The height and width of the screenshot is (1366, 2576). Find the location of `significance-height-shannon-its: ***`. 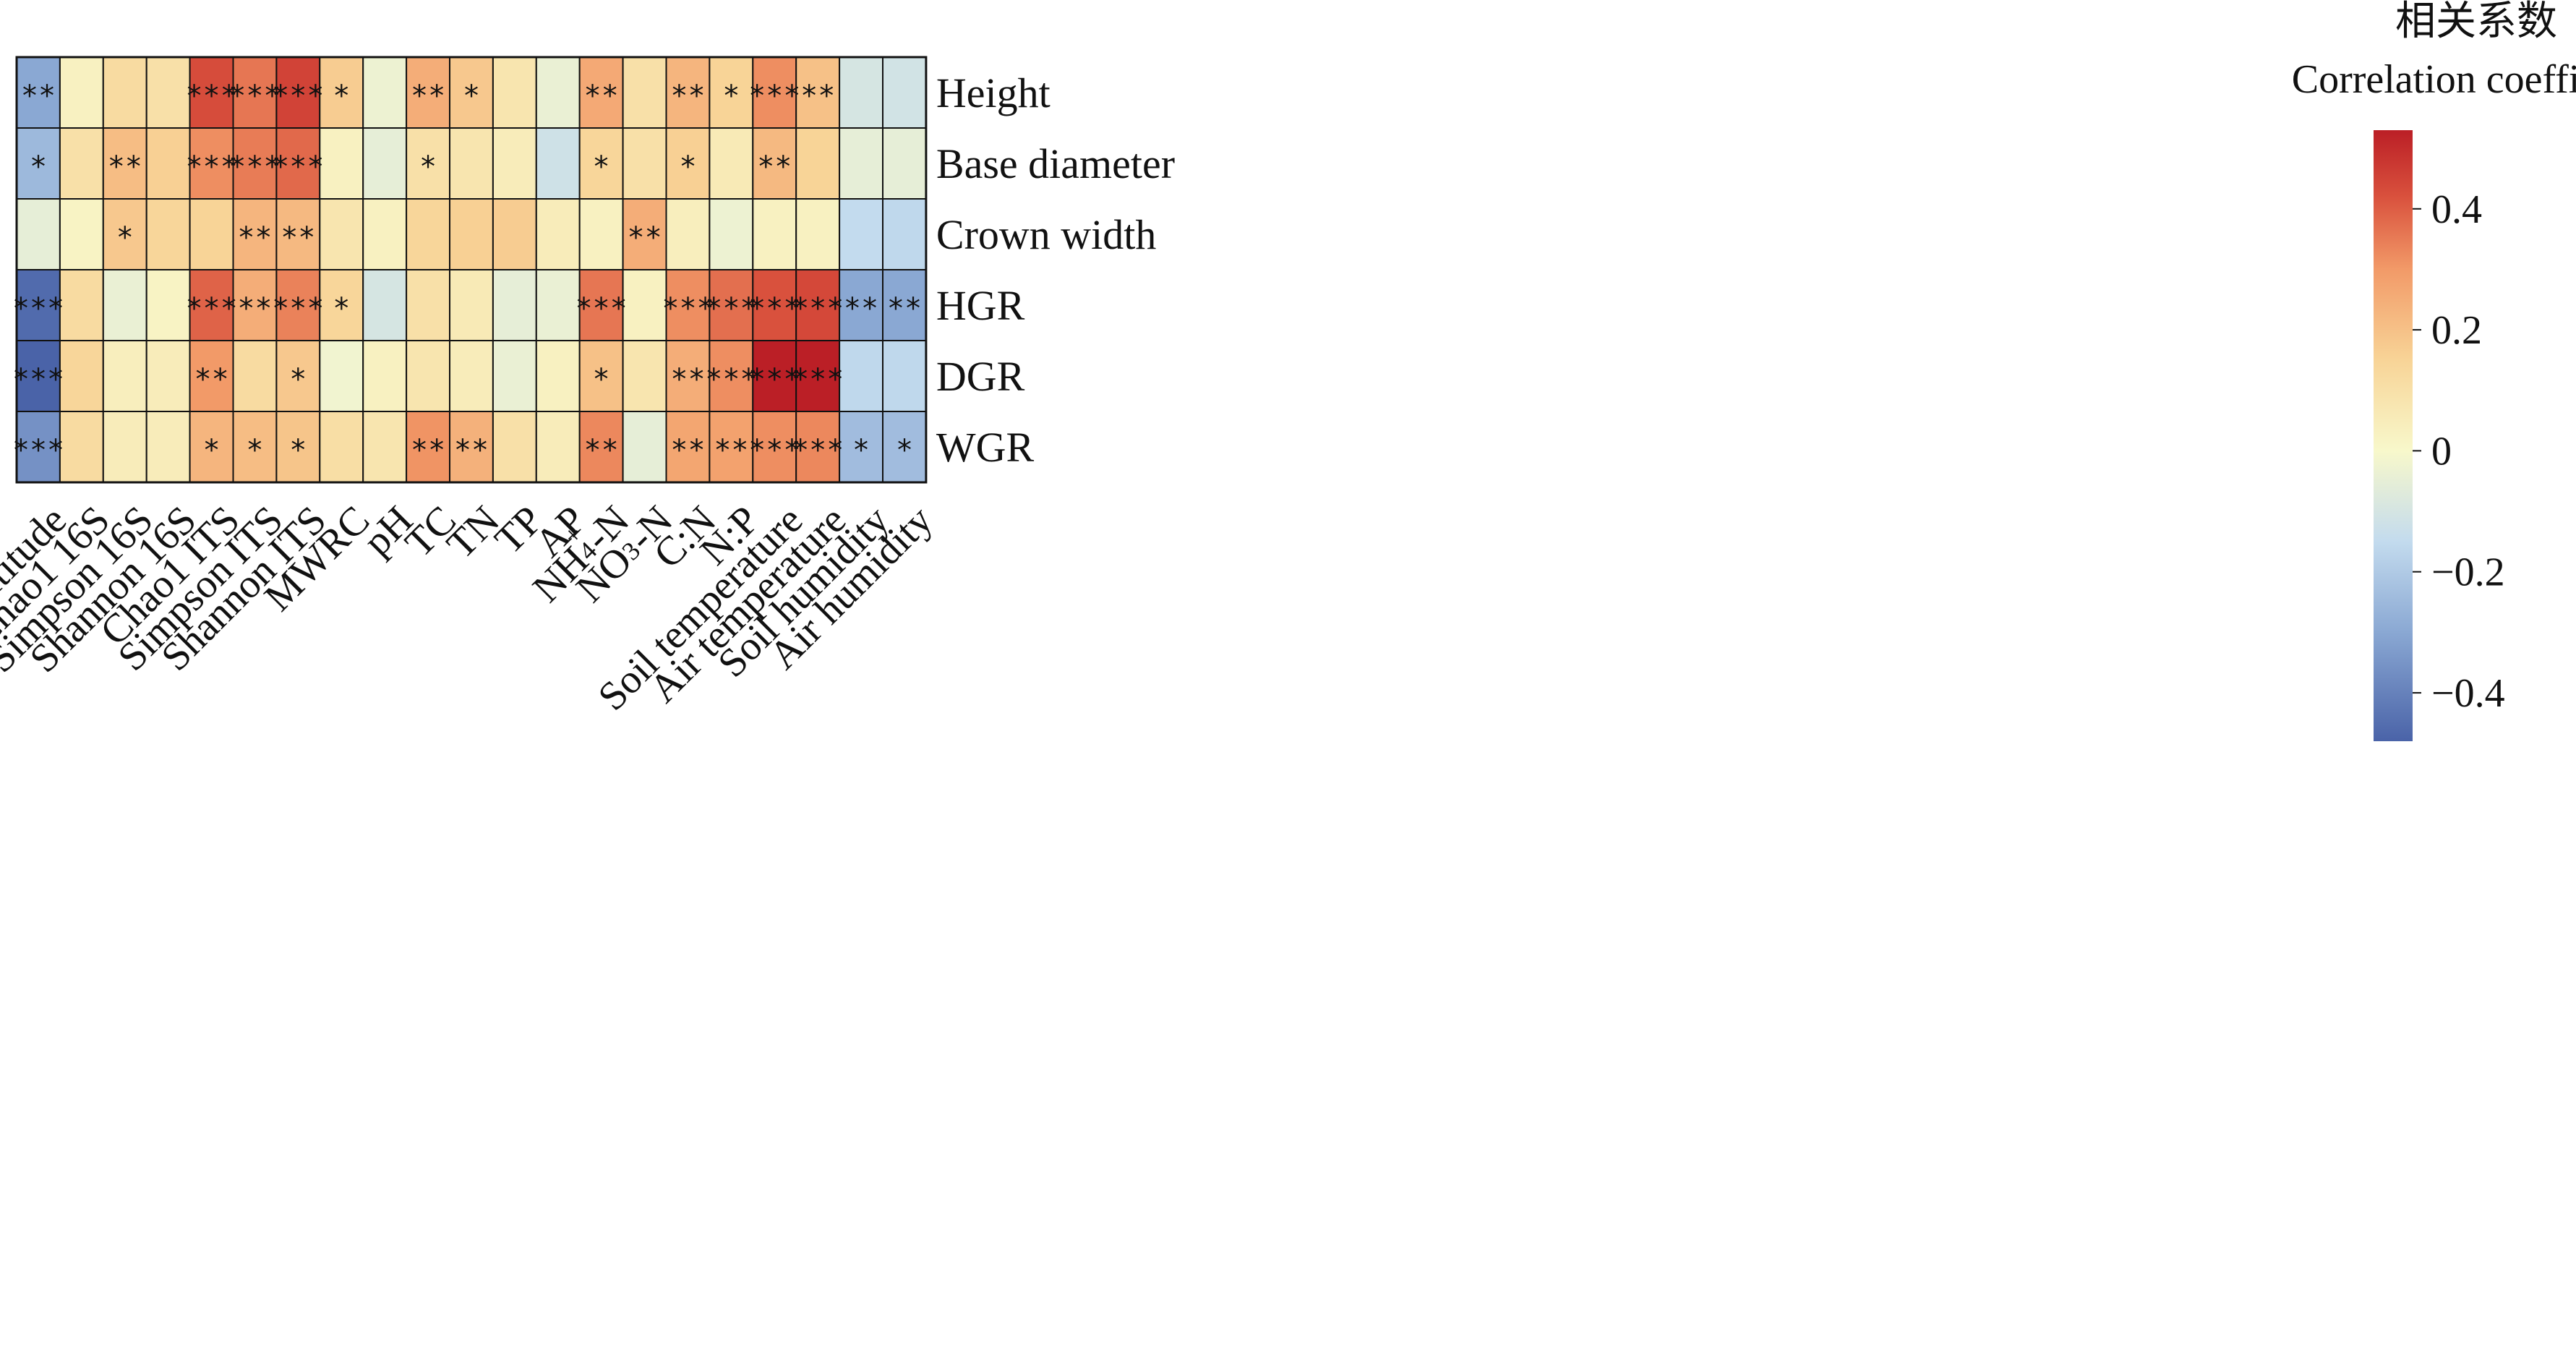

significance-height-shannon-its: *** is located at coordinates (298, 96).